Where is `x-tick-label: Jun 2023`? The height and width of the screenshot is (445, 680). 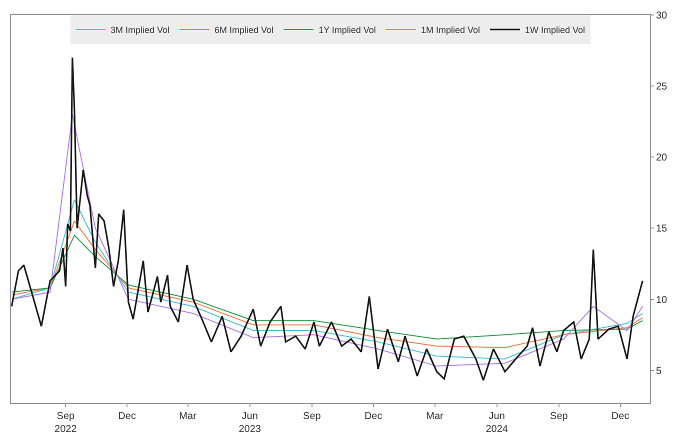 x-tick-label: Jun 2023 is located at coordinates (250, 423).